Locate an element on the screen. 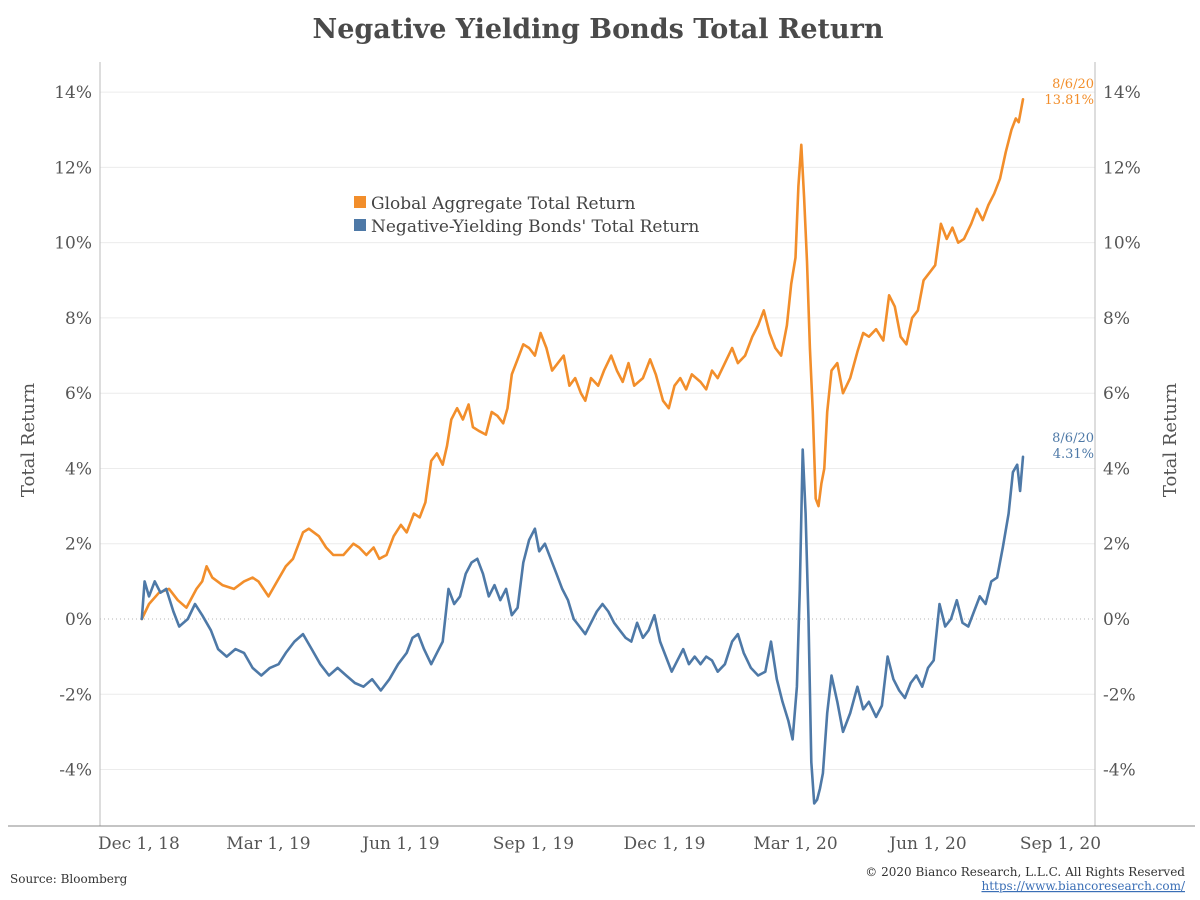  y-tick-label-left: 12% is located at coordinates (73, 168).